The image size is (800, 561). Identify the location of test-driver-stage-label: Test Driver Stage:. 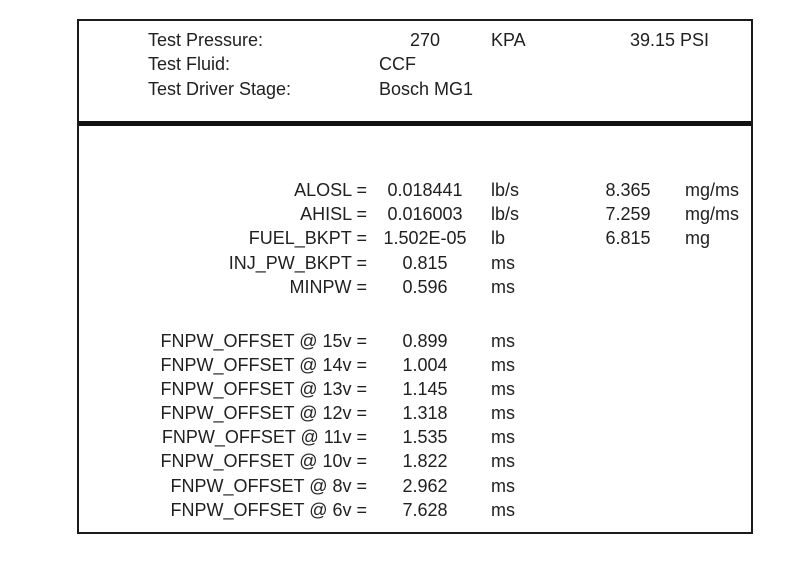
(220, 89).